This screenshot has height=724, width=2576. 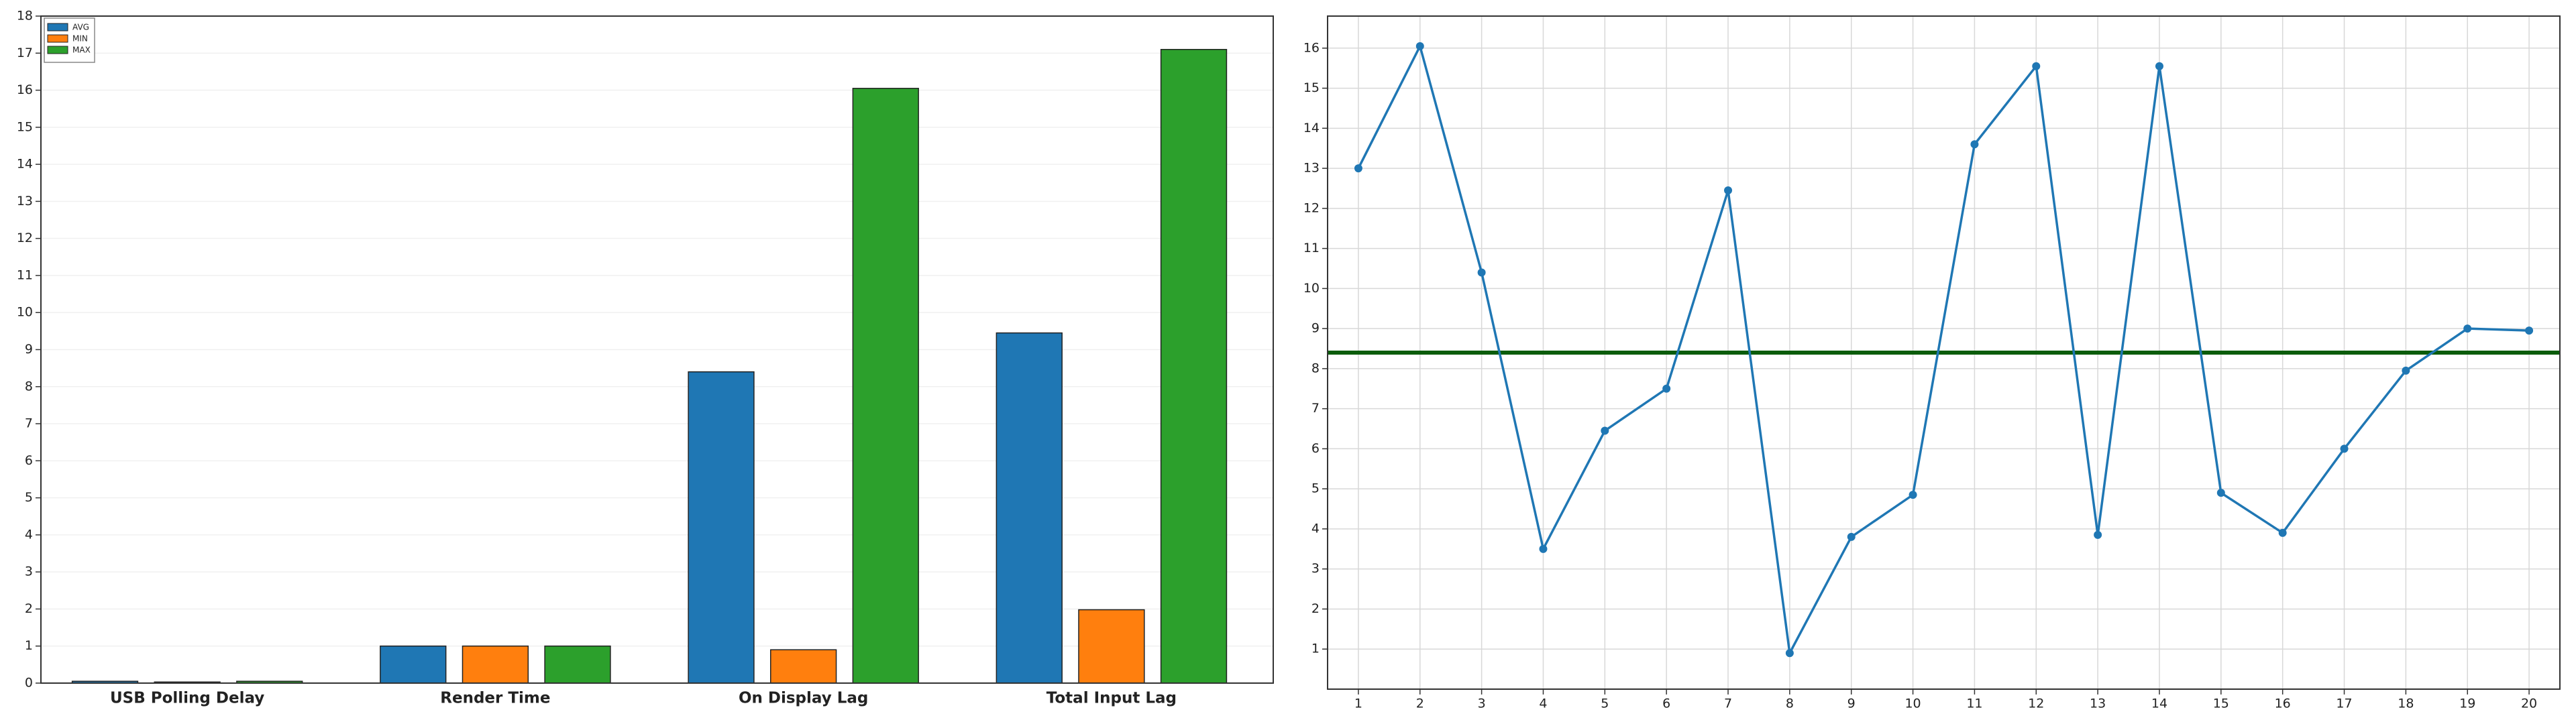 What do you see at coordinates (25, 16) in the screenshot?
I see `y-tick-label: 18` at bounding box center [25, 16].